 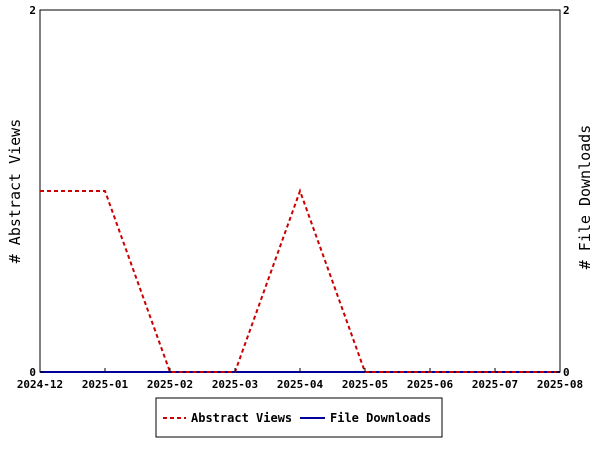 I want to click on legend-label-abstract-views: Abstract Views, so click(x=241, y=418).